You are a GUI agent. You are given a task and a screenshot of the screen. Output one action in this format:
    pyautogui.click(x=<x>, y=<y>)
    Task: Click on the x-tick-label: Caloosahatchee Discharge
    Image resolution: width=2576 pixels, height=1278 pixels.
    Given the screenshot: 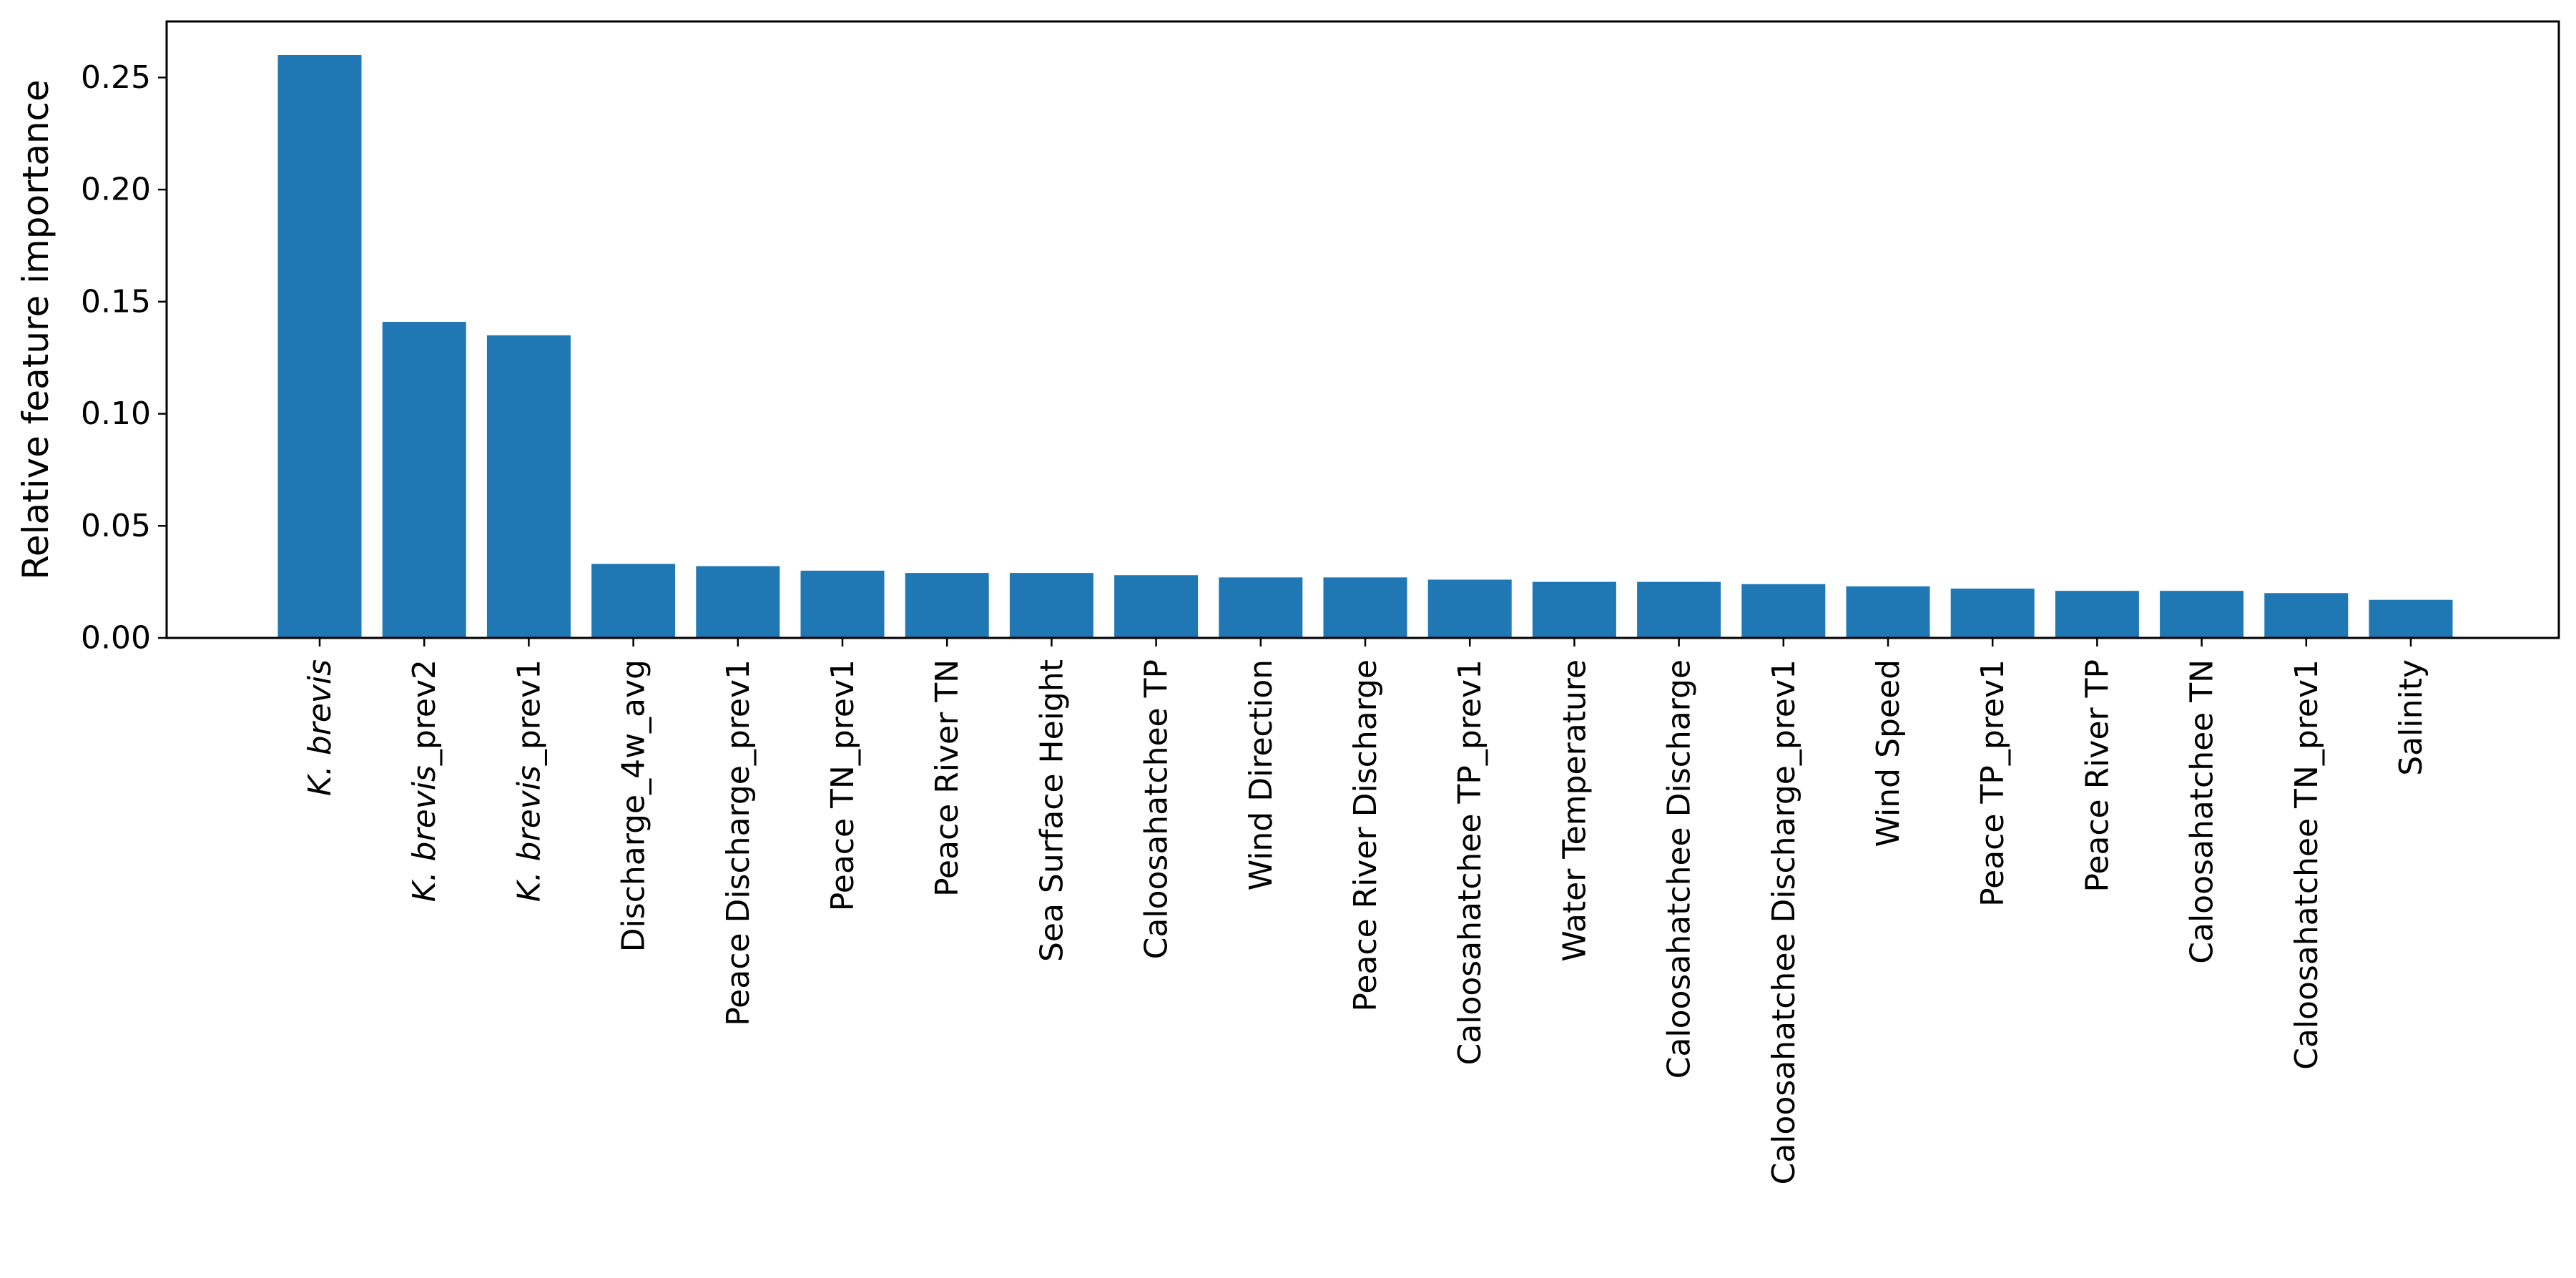 What is the action you would take?
    pyautogui.click(x=1679, y=868)
    